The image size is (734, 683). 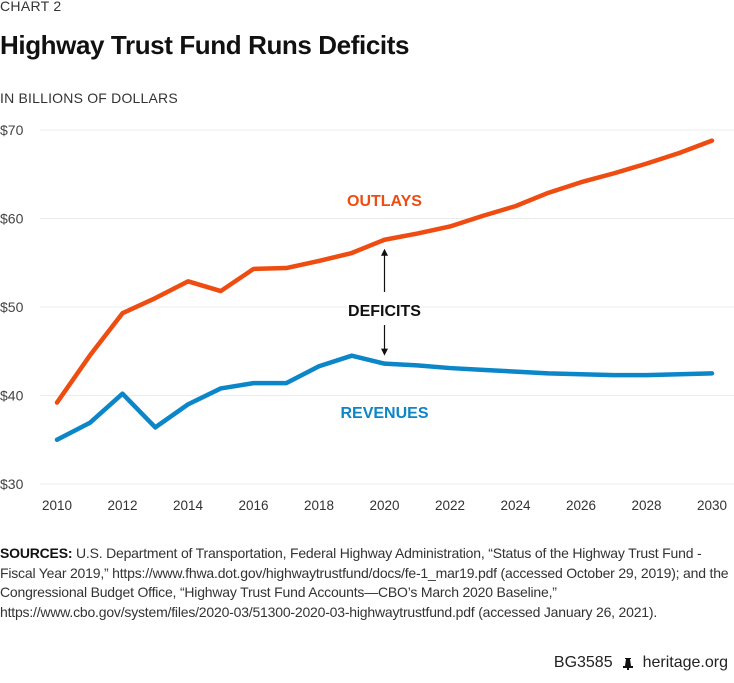 I want to click on x-tick-label: 2024, so click(x=515, y=505).